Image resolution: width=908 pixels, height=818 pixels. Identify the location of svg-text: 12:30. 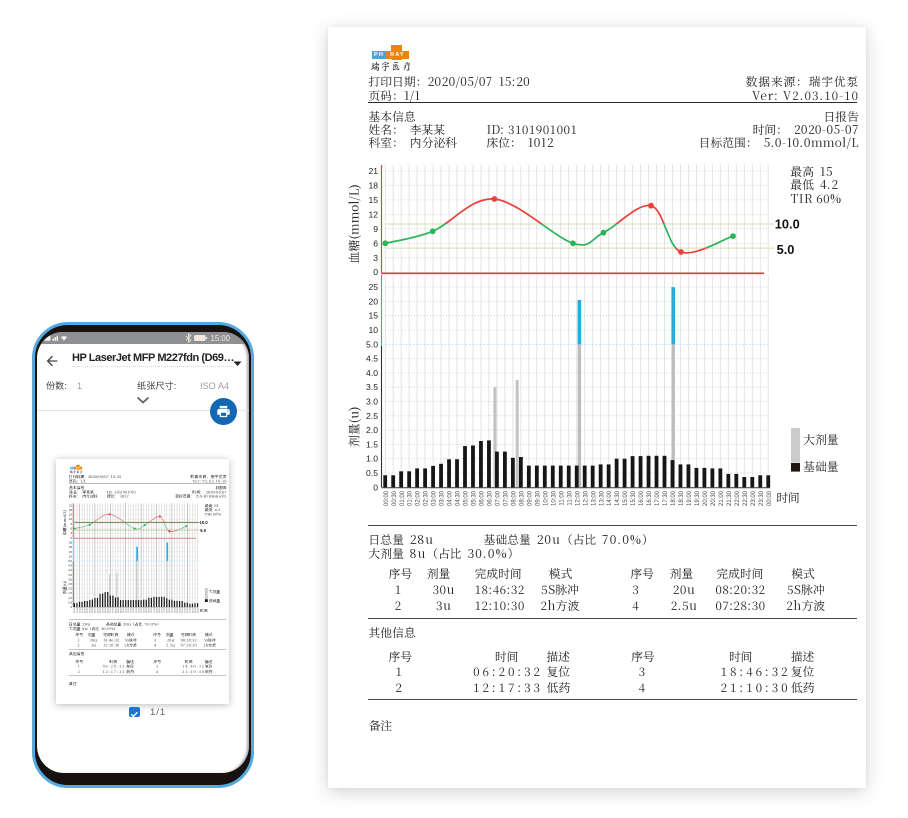
(139, 610).